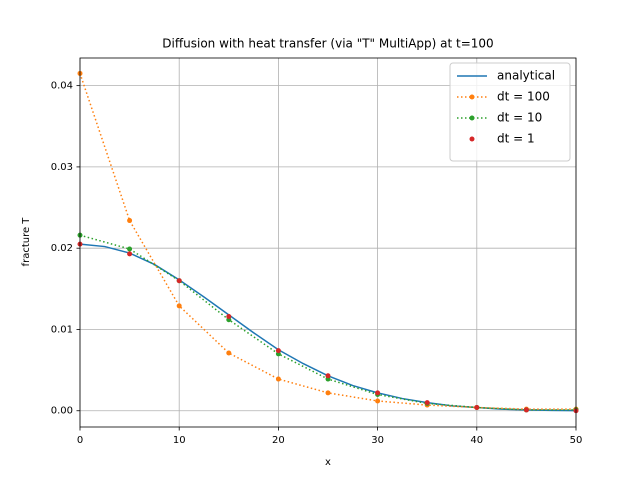  I want to click on y-tick-label: 0.03, so click(62, 167).